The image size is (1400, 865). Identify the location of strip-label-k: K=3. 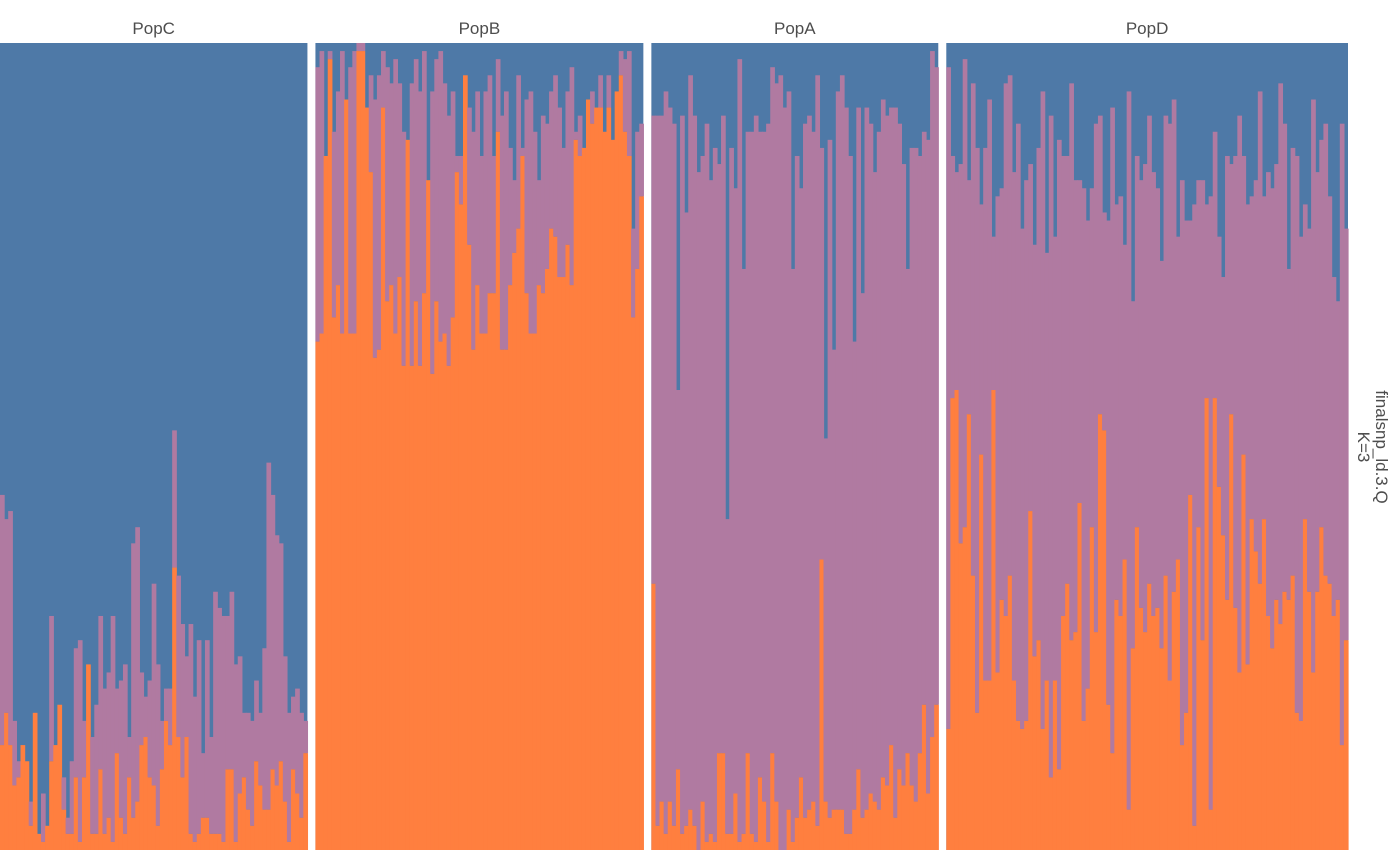
(1363, 447).